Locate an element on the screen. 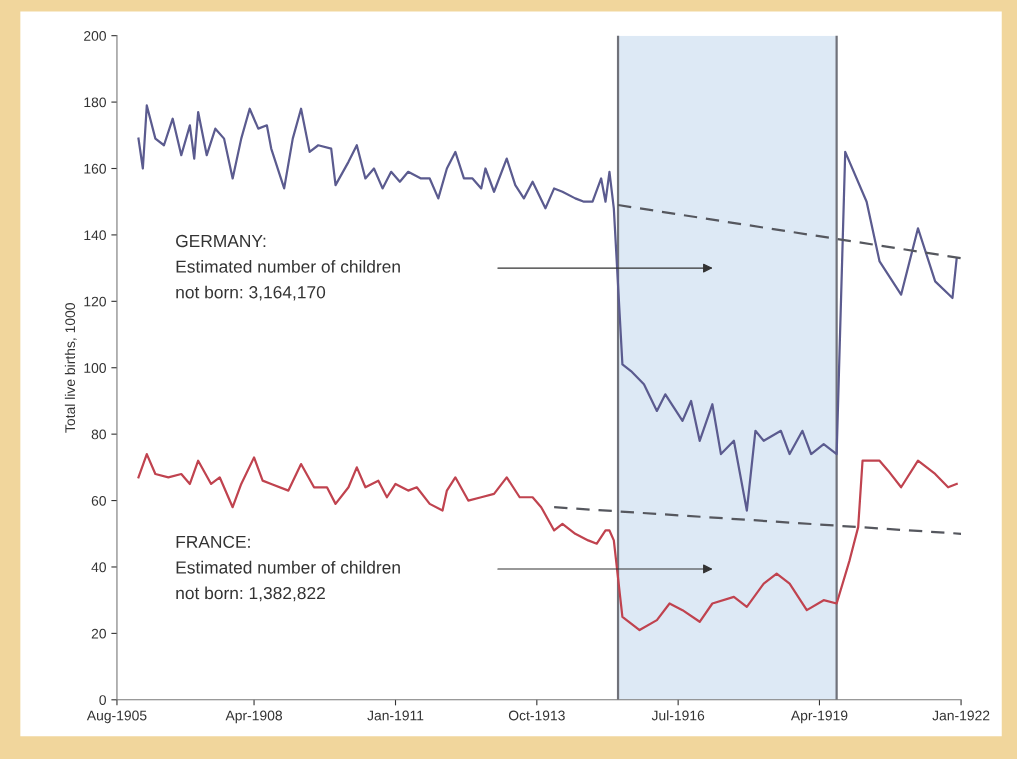  y-tick-label: 140 is located at coordinates (95, 235).